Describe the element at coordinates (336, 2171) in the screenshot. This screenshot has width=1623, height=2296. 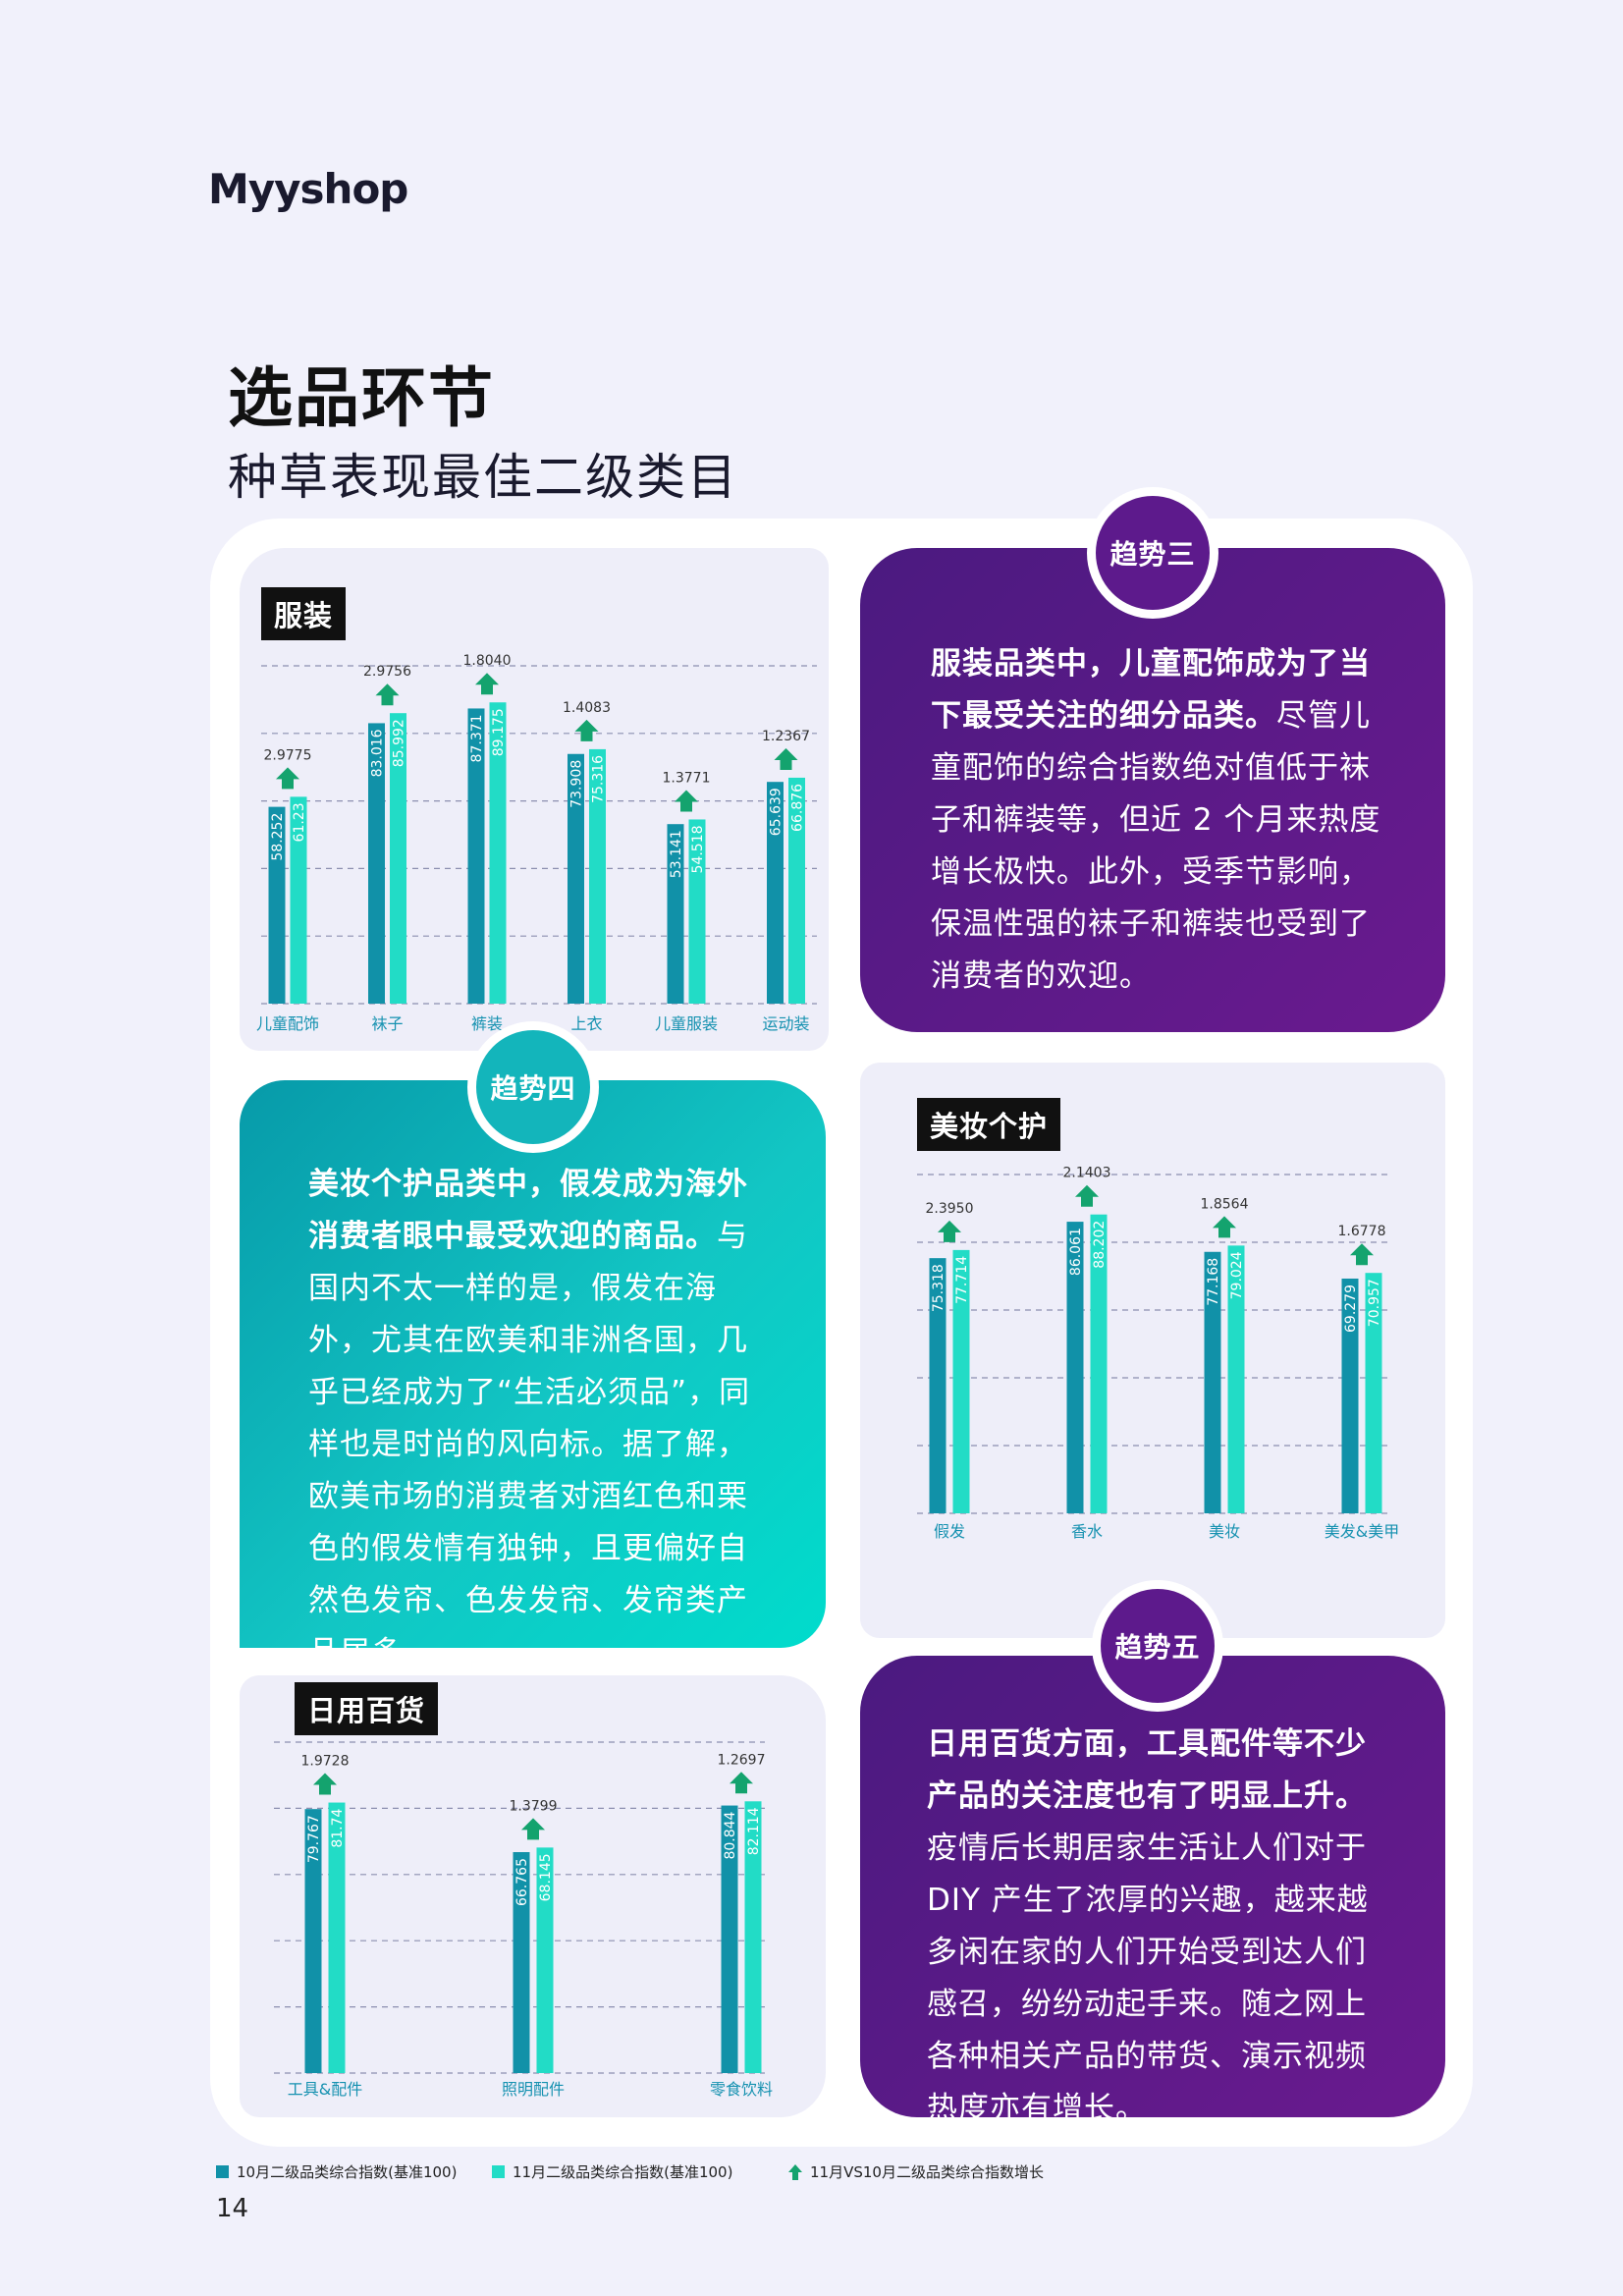
I see `legend-oct: 10月二级品类综合指数(基准100)` at that location.